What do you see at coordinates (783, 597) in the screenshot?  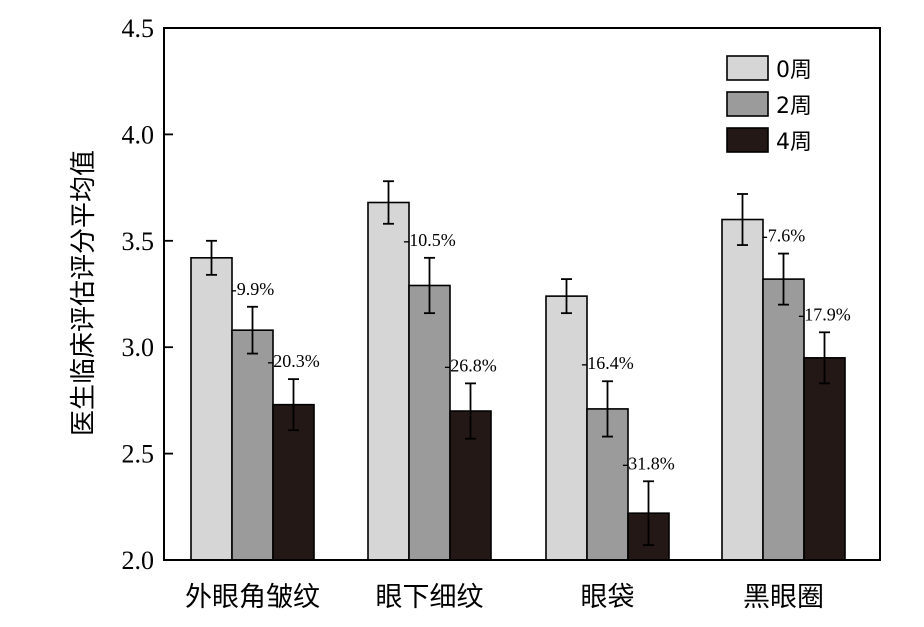 I see `category-label: 黑眼圈` at bounding box center [783, 597].